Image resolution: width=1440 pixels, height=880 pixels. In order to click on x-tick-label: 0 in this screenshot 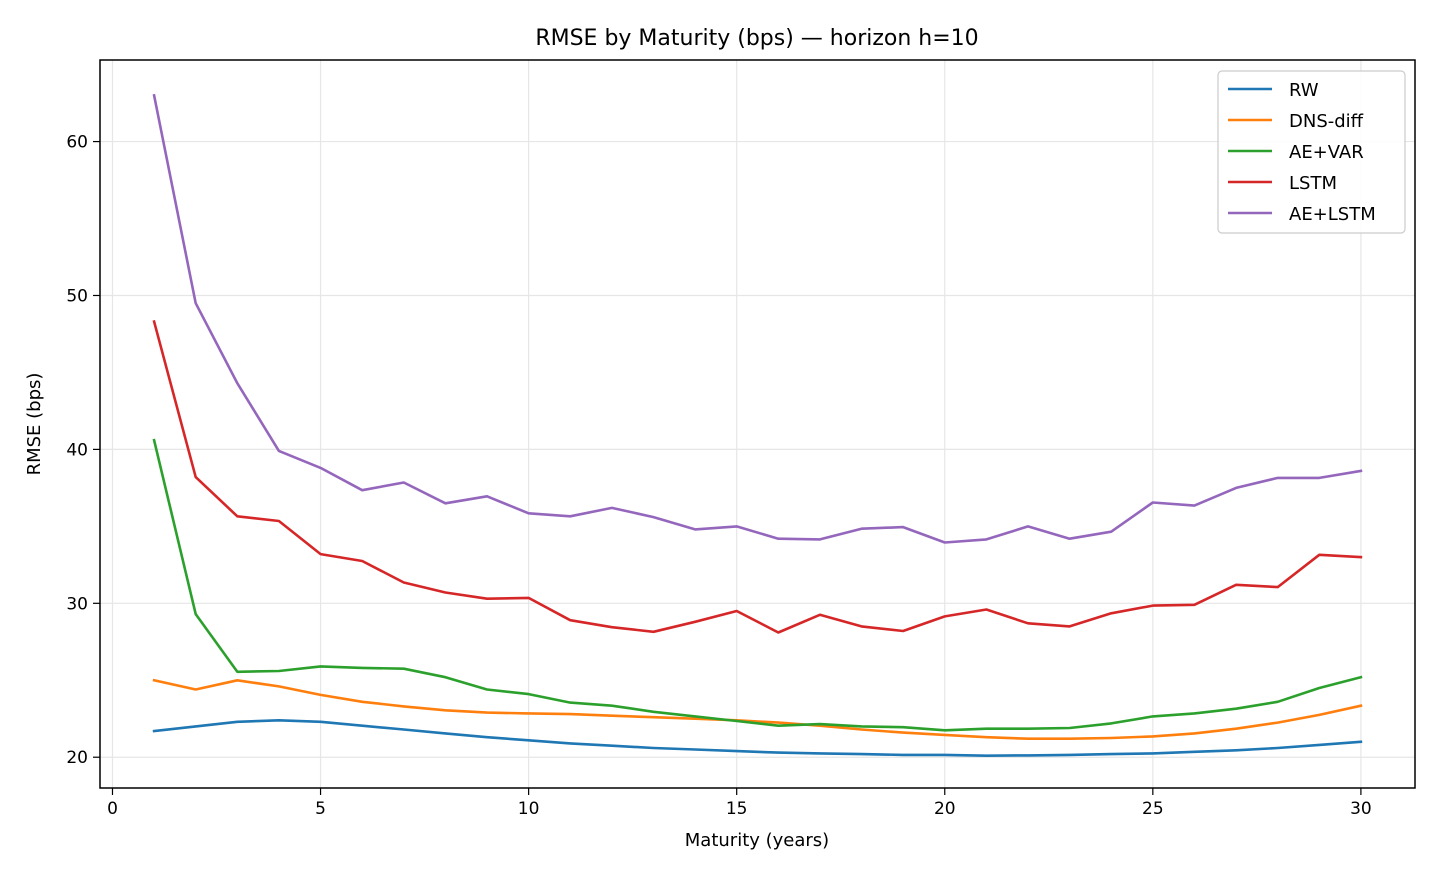, I will do `click(112, 809)`.